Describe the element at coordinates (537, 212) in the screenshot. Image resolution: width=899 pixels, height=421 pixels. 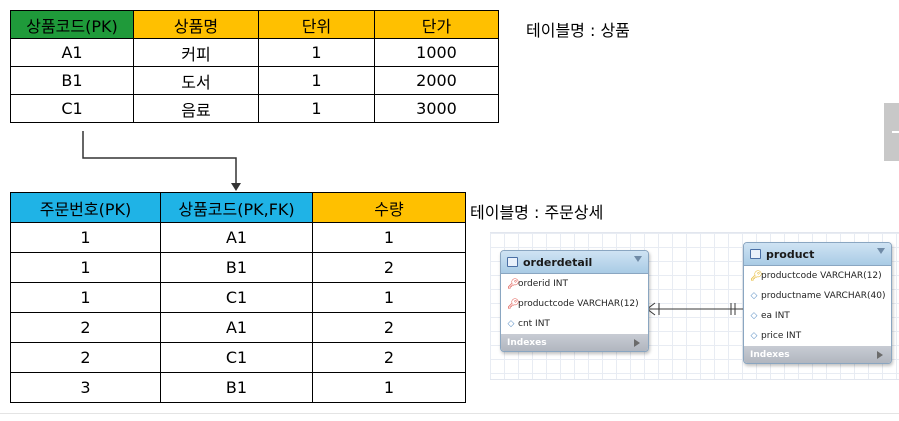
I see `orderdetail-table-caption: 테이블명 : 주문상세` at that location.